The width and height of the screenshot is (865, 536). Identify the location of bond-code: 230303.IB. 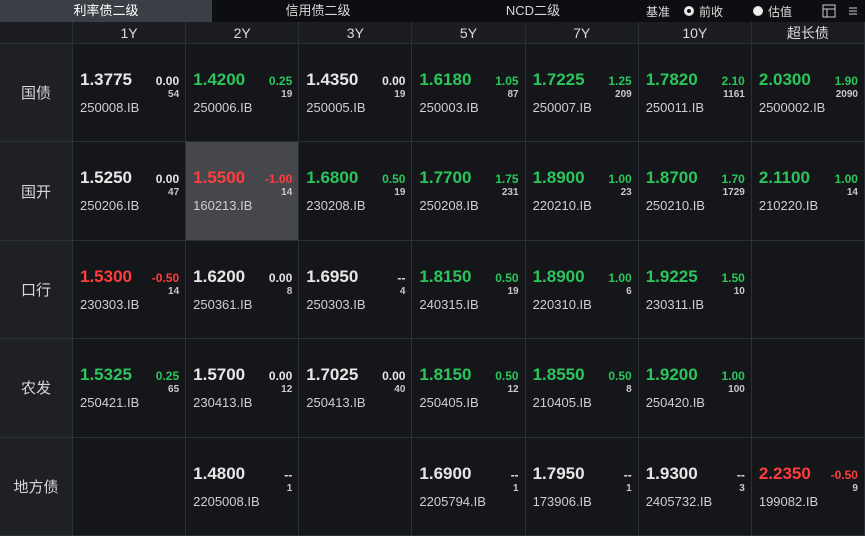
(110, 304).